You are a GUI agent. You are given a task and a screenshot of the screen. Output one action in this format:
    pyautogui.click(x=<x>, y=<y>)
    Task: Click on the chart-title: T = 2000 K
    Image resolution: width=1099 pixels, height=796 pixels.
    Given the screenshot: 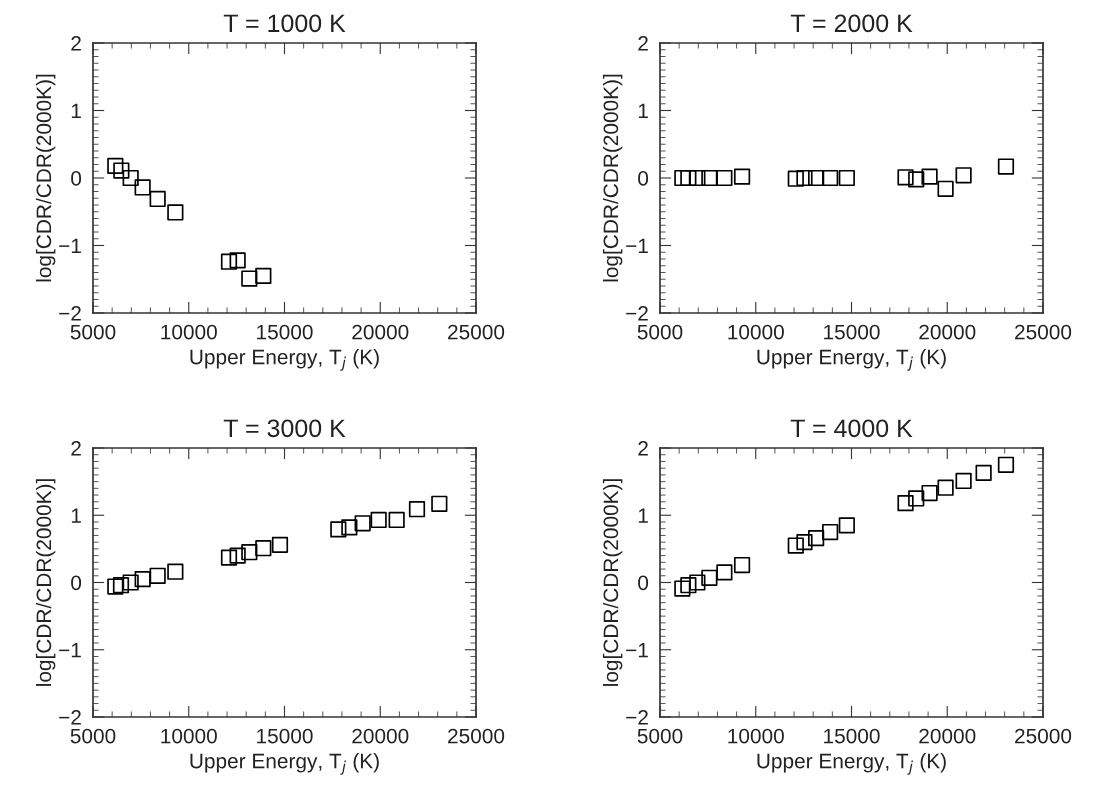 What is the action you would take?
    pyautogui.click(x=851, y=23)
    